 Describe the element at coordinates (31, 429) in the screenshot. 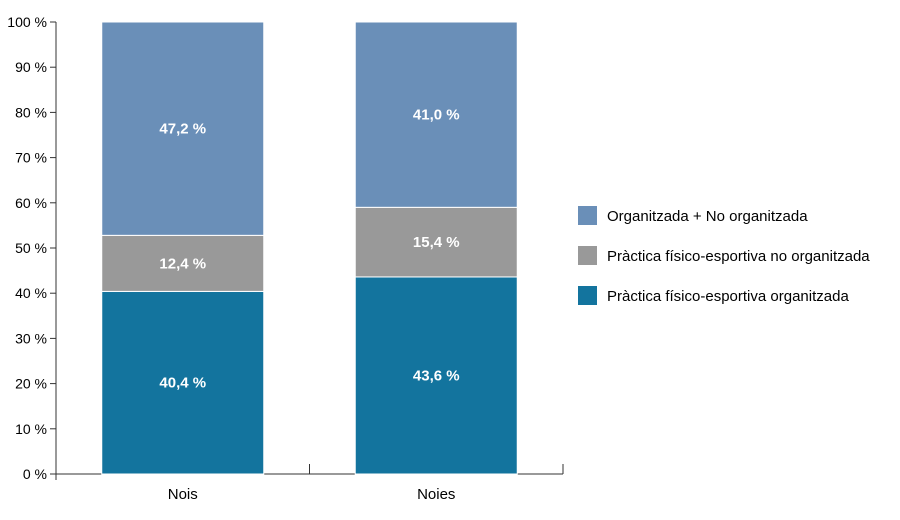

I see `y-tick-label: 10 %` at that location.